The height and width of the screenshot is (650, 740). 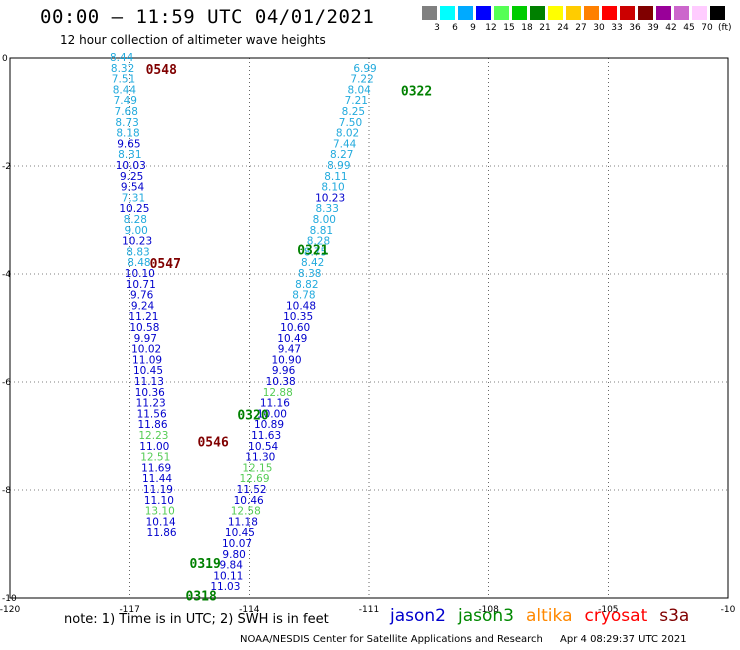 What do you see at coordinates (201, 596) in the screenshot?
I see `pass-time-label: 0318` at bounding box center [201, 596].